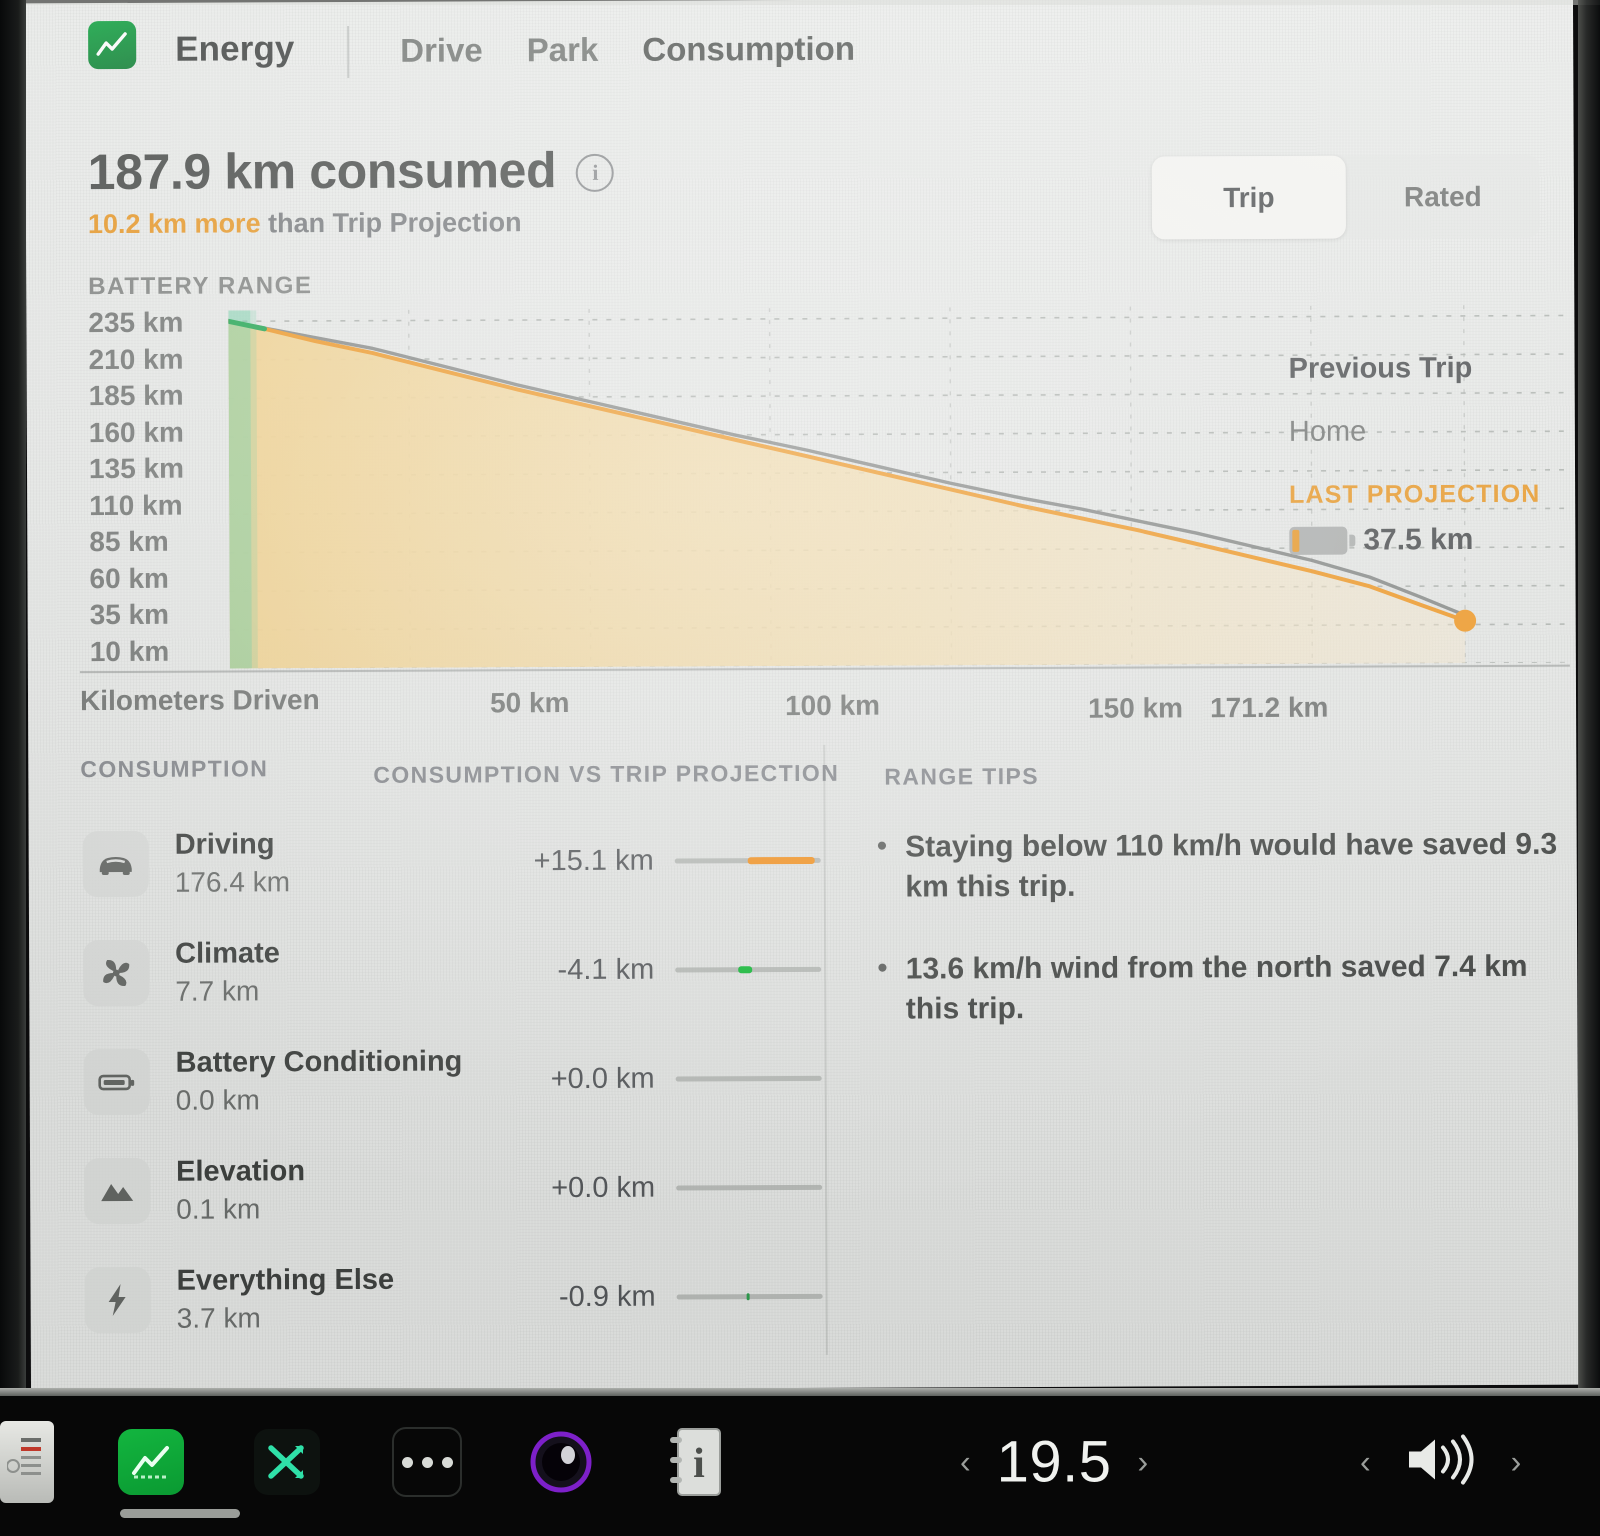 Image resolution: width=1600 pixels, height=1536 pixels. I want to click on last-projection-label: LAST PROJECTION, so click(1415, 494).